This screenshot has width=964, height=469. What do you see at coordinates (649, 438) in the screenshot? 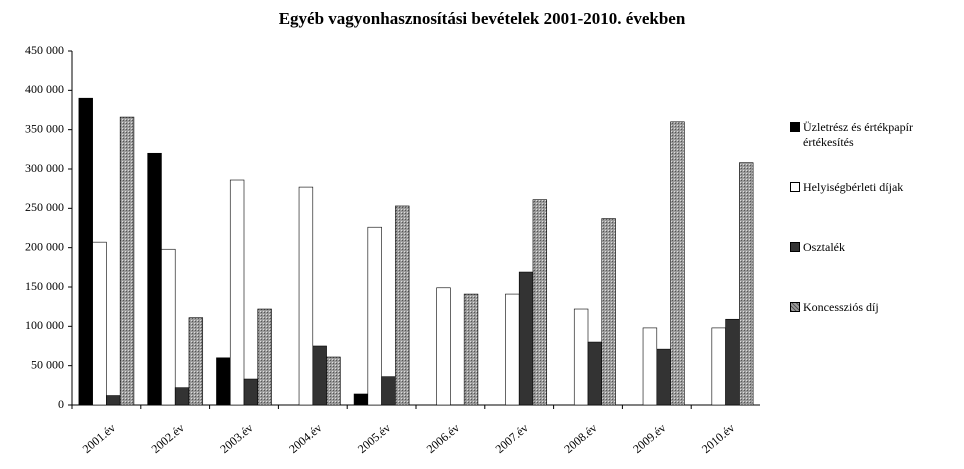
I see `x-tick-label: 2009.év` at bounding box center [649, 438].